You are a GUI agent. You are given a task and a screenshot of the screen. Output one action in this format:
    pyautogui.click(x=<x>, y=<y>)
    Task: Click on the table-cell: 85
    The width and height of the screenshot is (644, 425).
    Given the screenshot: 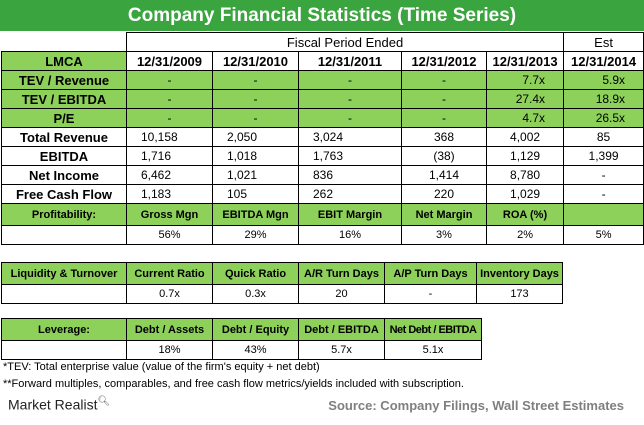 What is the action you would take?
    pyautogui.click(x=603, y=137)
    